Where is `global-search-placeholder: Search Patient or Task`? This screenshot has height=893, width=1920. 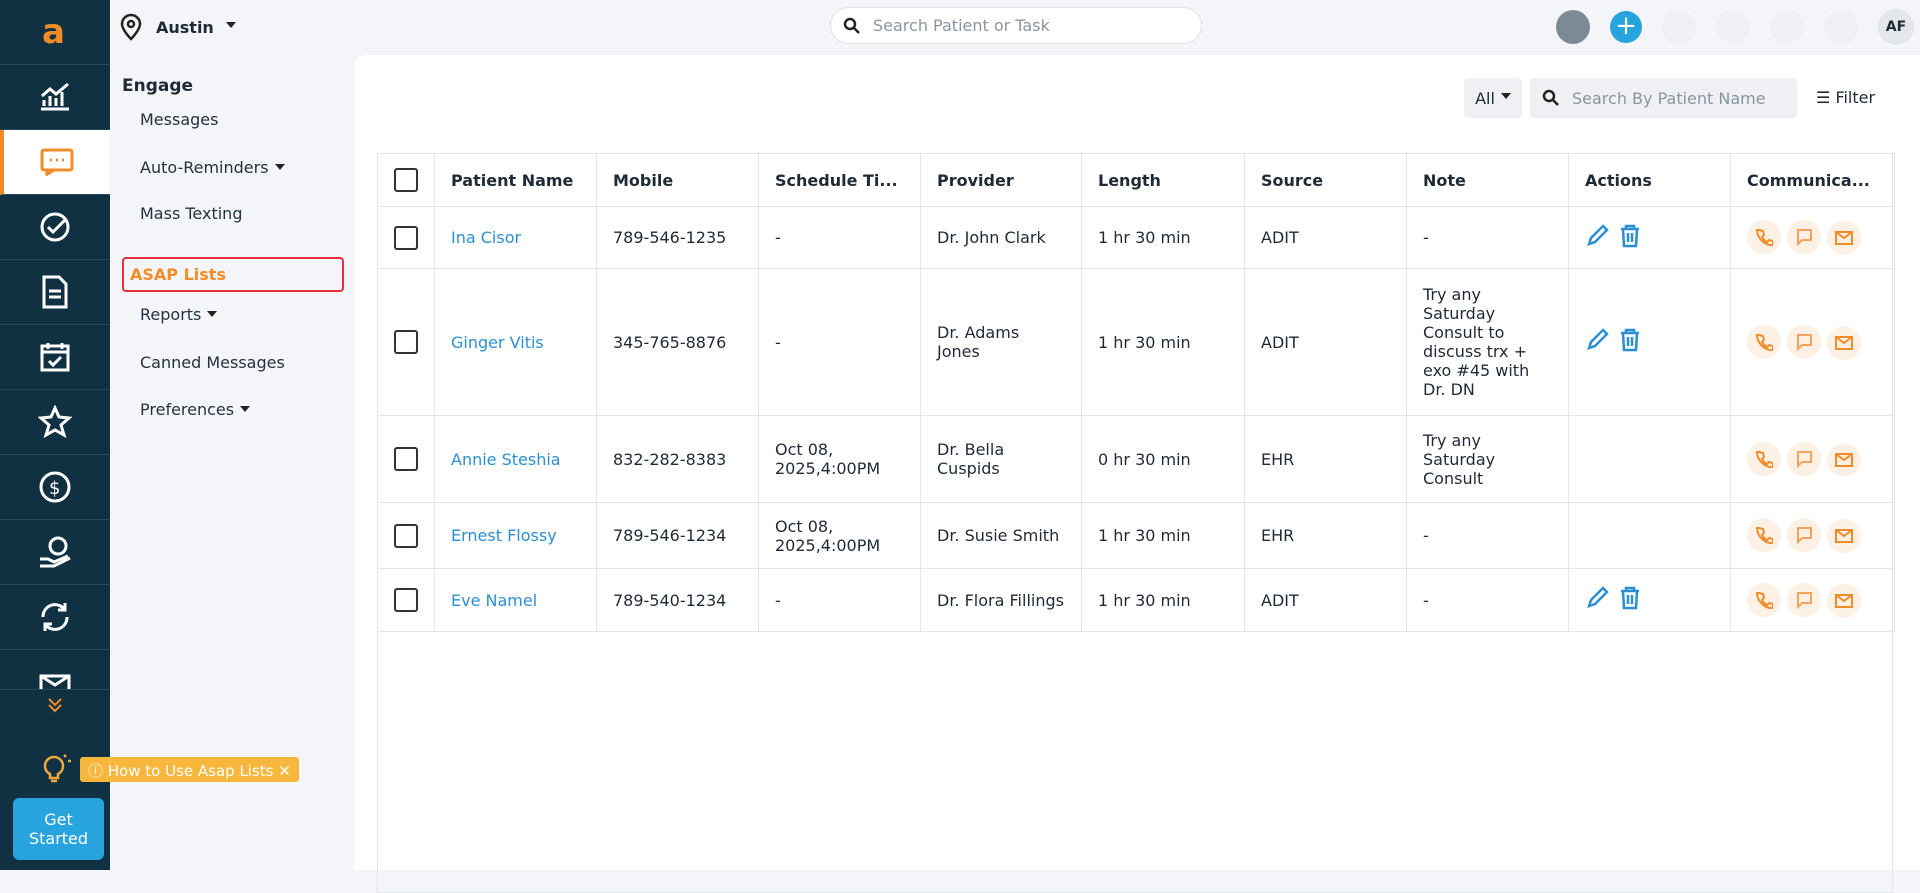 global-search-placeholder: Search Patient or Task is located at coordinates (961, 25).